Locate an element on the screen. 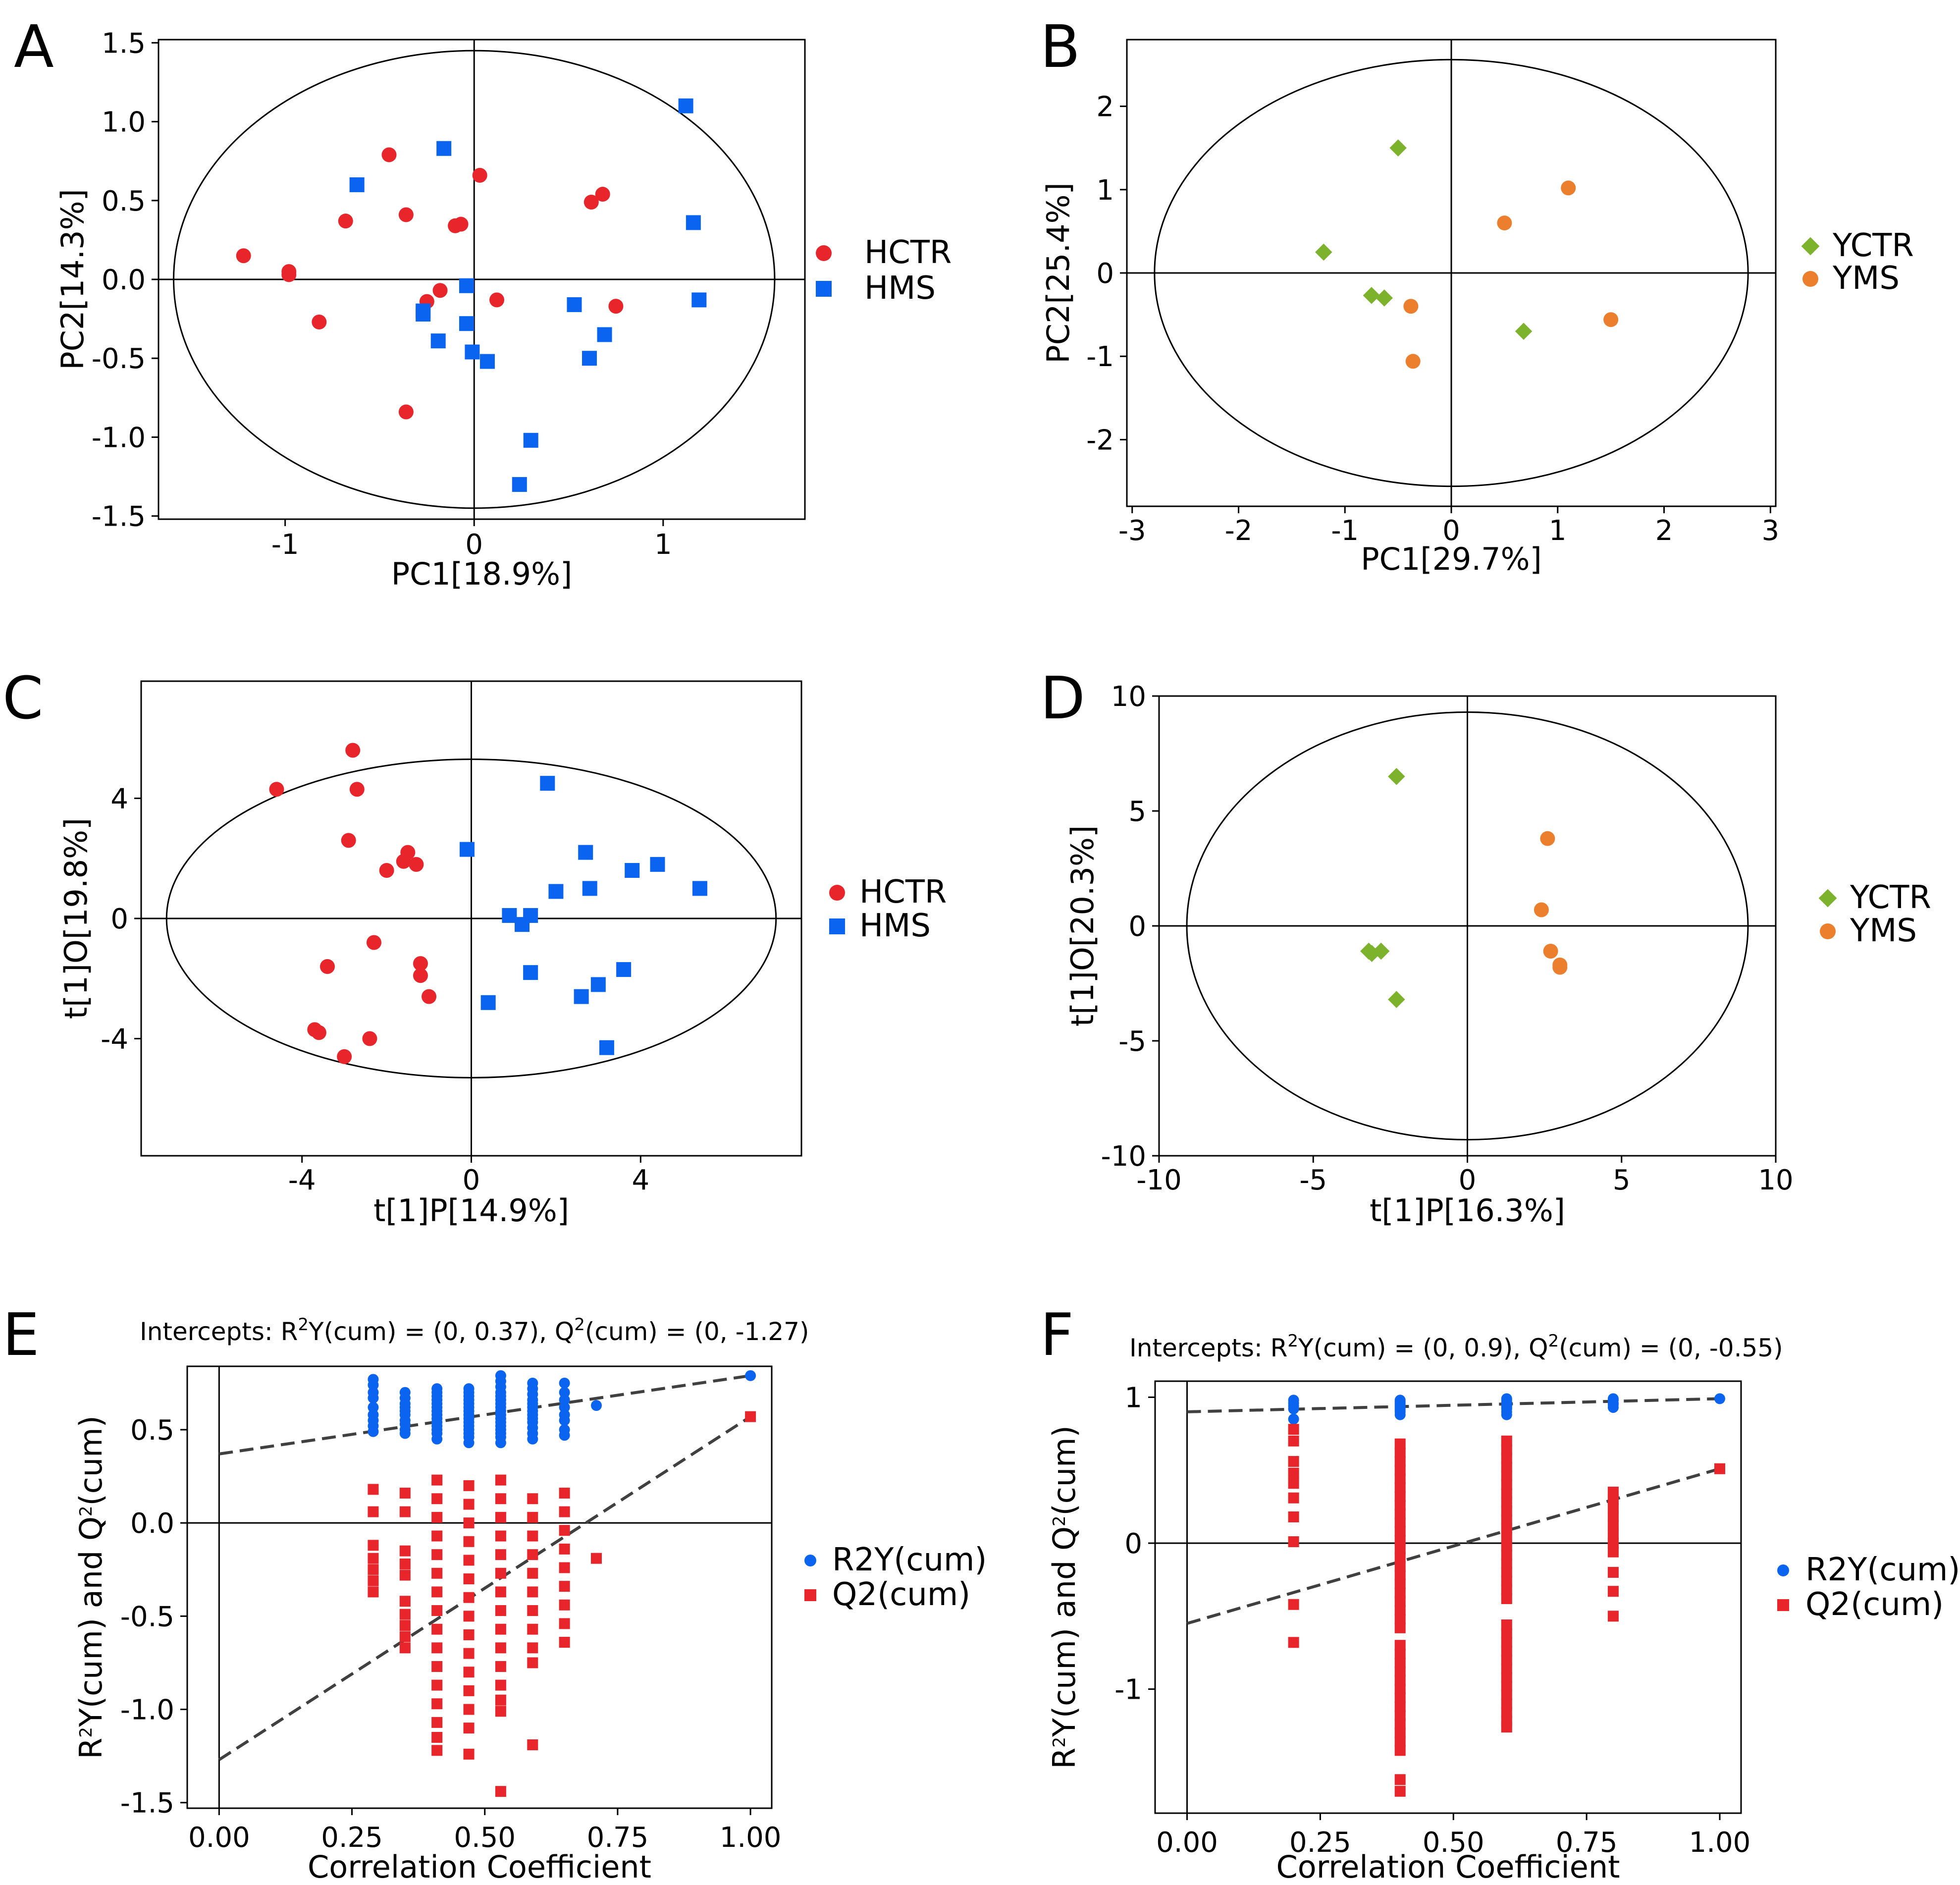  y-tick-label: 1.0 is located at coordinates (124, 123).